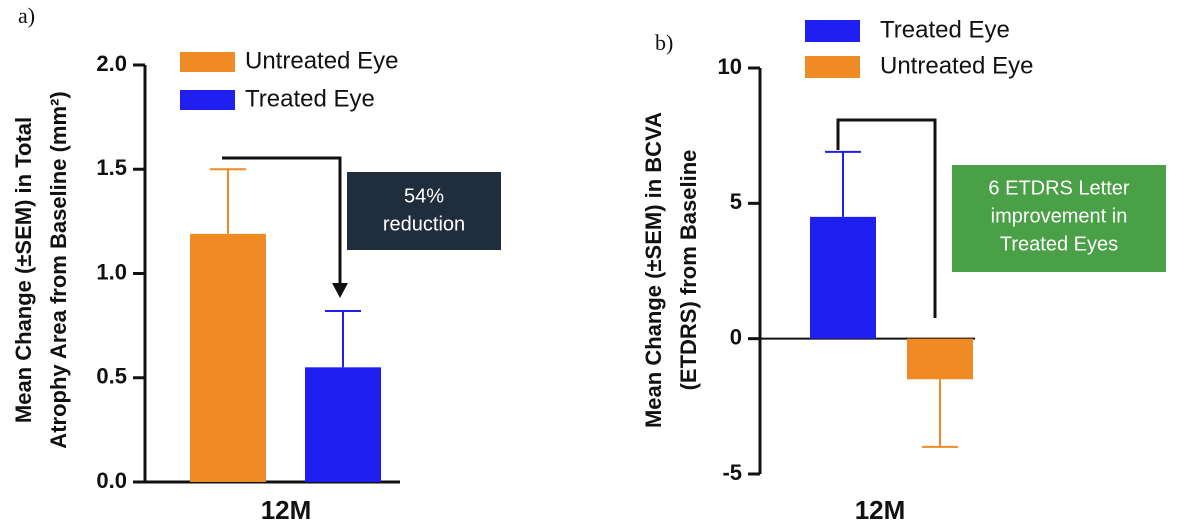 This screenshot has width=1200, height=529. Describe the element at coordinates (340, 290) in the screenshot. I see `arrowhead` at that location.